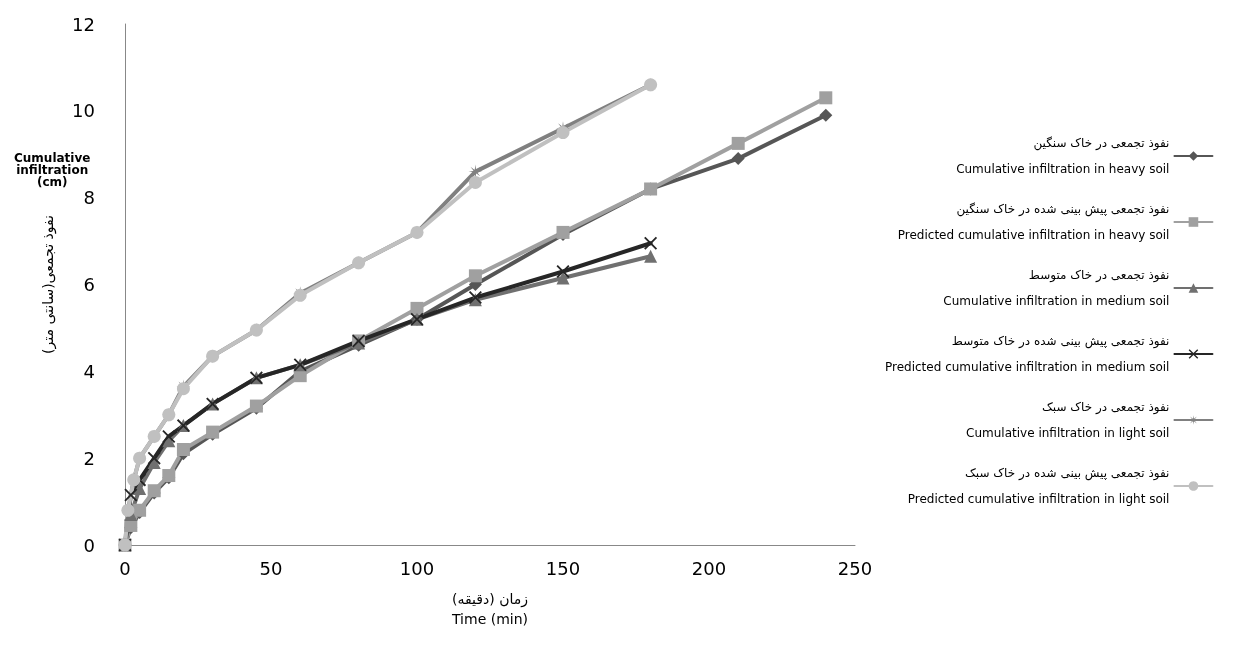 The image size is (1260, 654). What do you see at coordinates (89, 371) in the screenshot?
I see `y-tick-label: 4` at bounding box center [89, 371].